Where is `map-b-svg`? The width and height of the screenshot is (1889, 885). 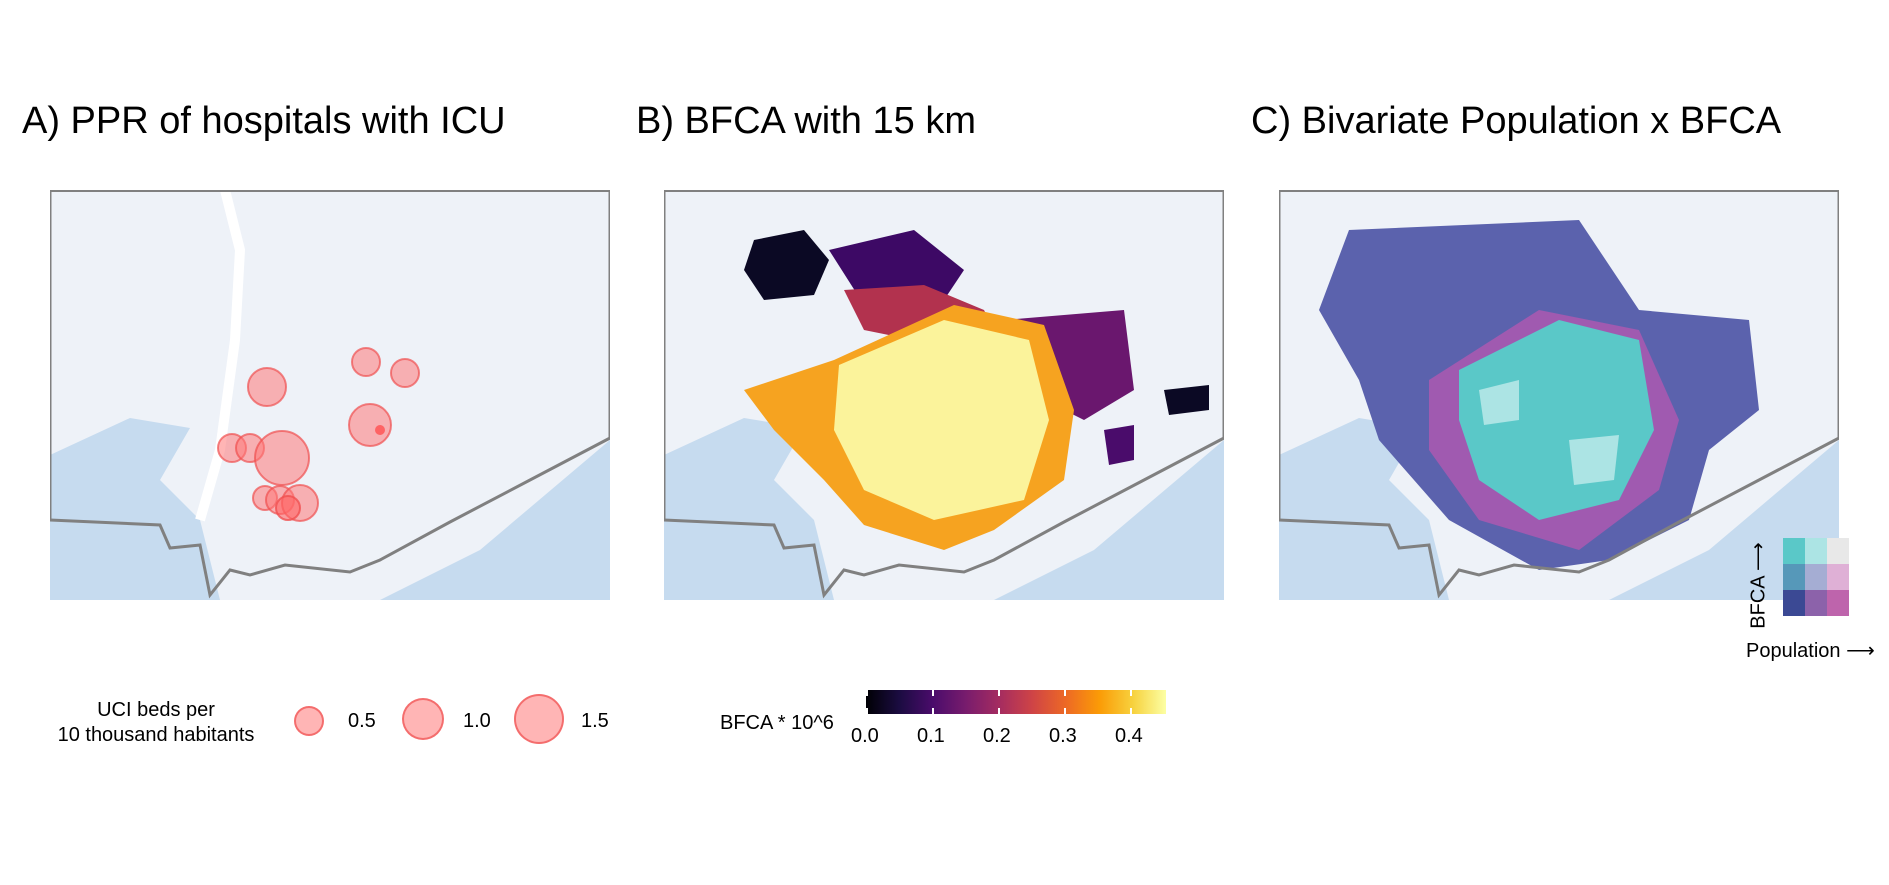
map-b-svg is located at coordinates (944, 395).